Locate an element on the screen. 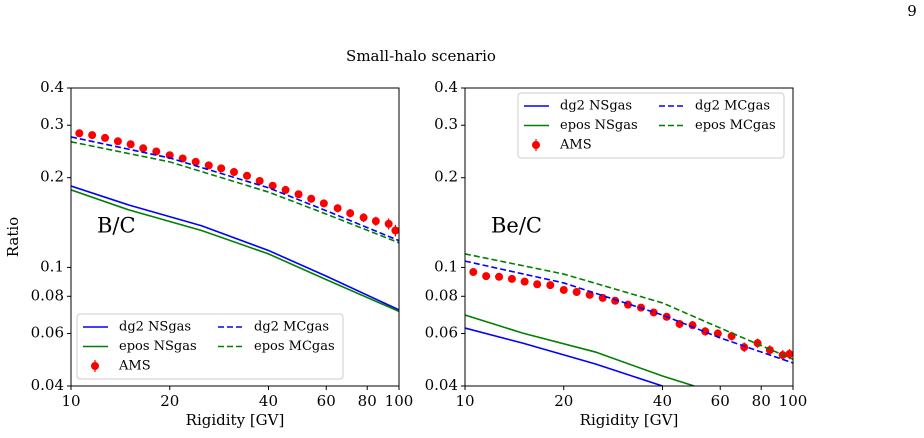 This screenshot has width=924, height=438. y-axis-label: Ratio is located at coordinates (13, 237).